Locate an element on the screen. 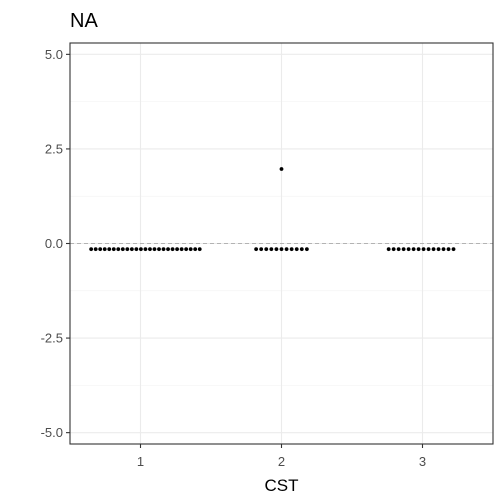 The height and width of the screenshot is (504, 504). x-tick-label: 1 is located at coordinates (140, 461).